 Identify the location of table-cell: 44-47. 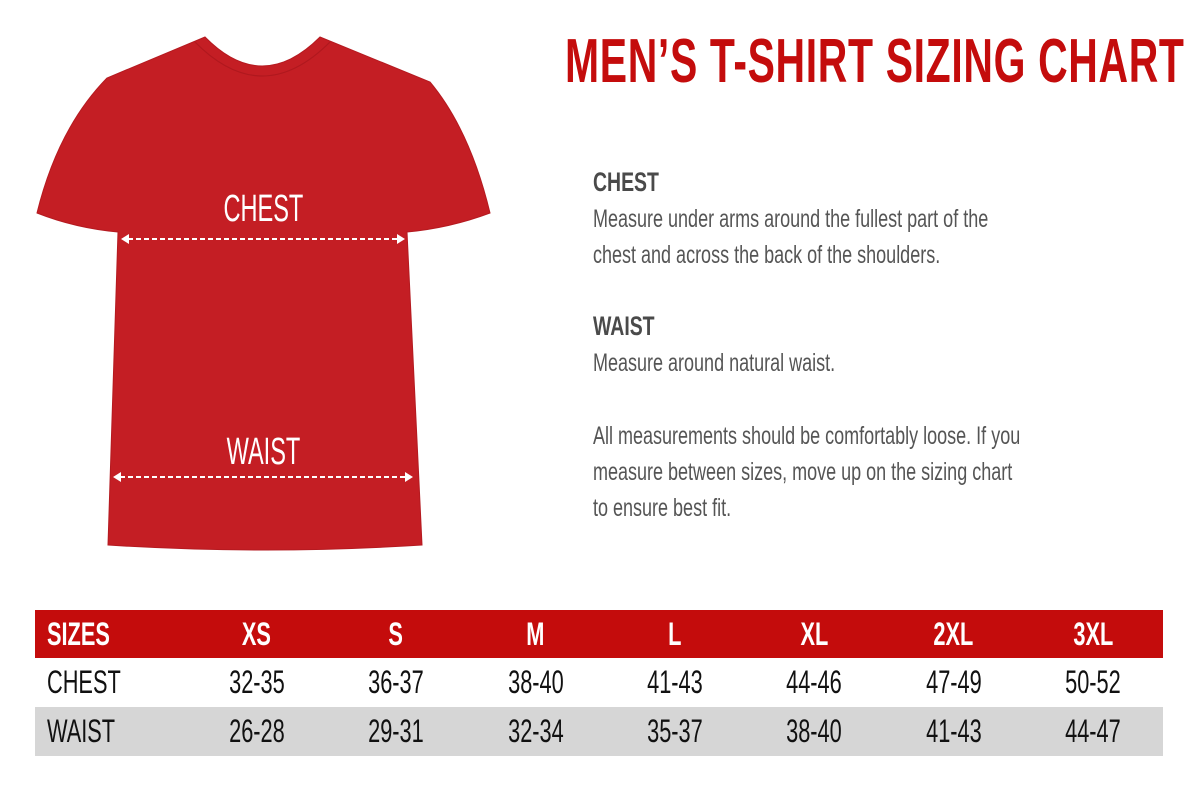
(1093, 731).